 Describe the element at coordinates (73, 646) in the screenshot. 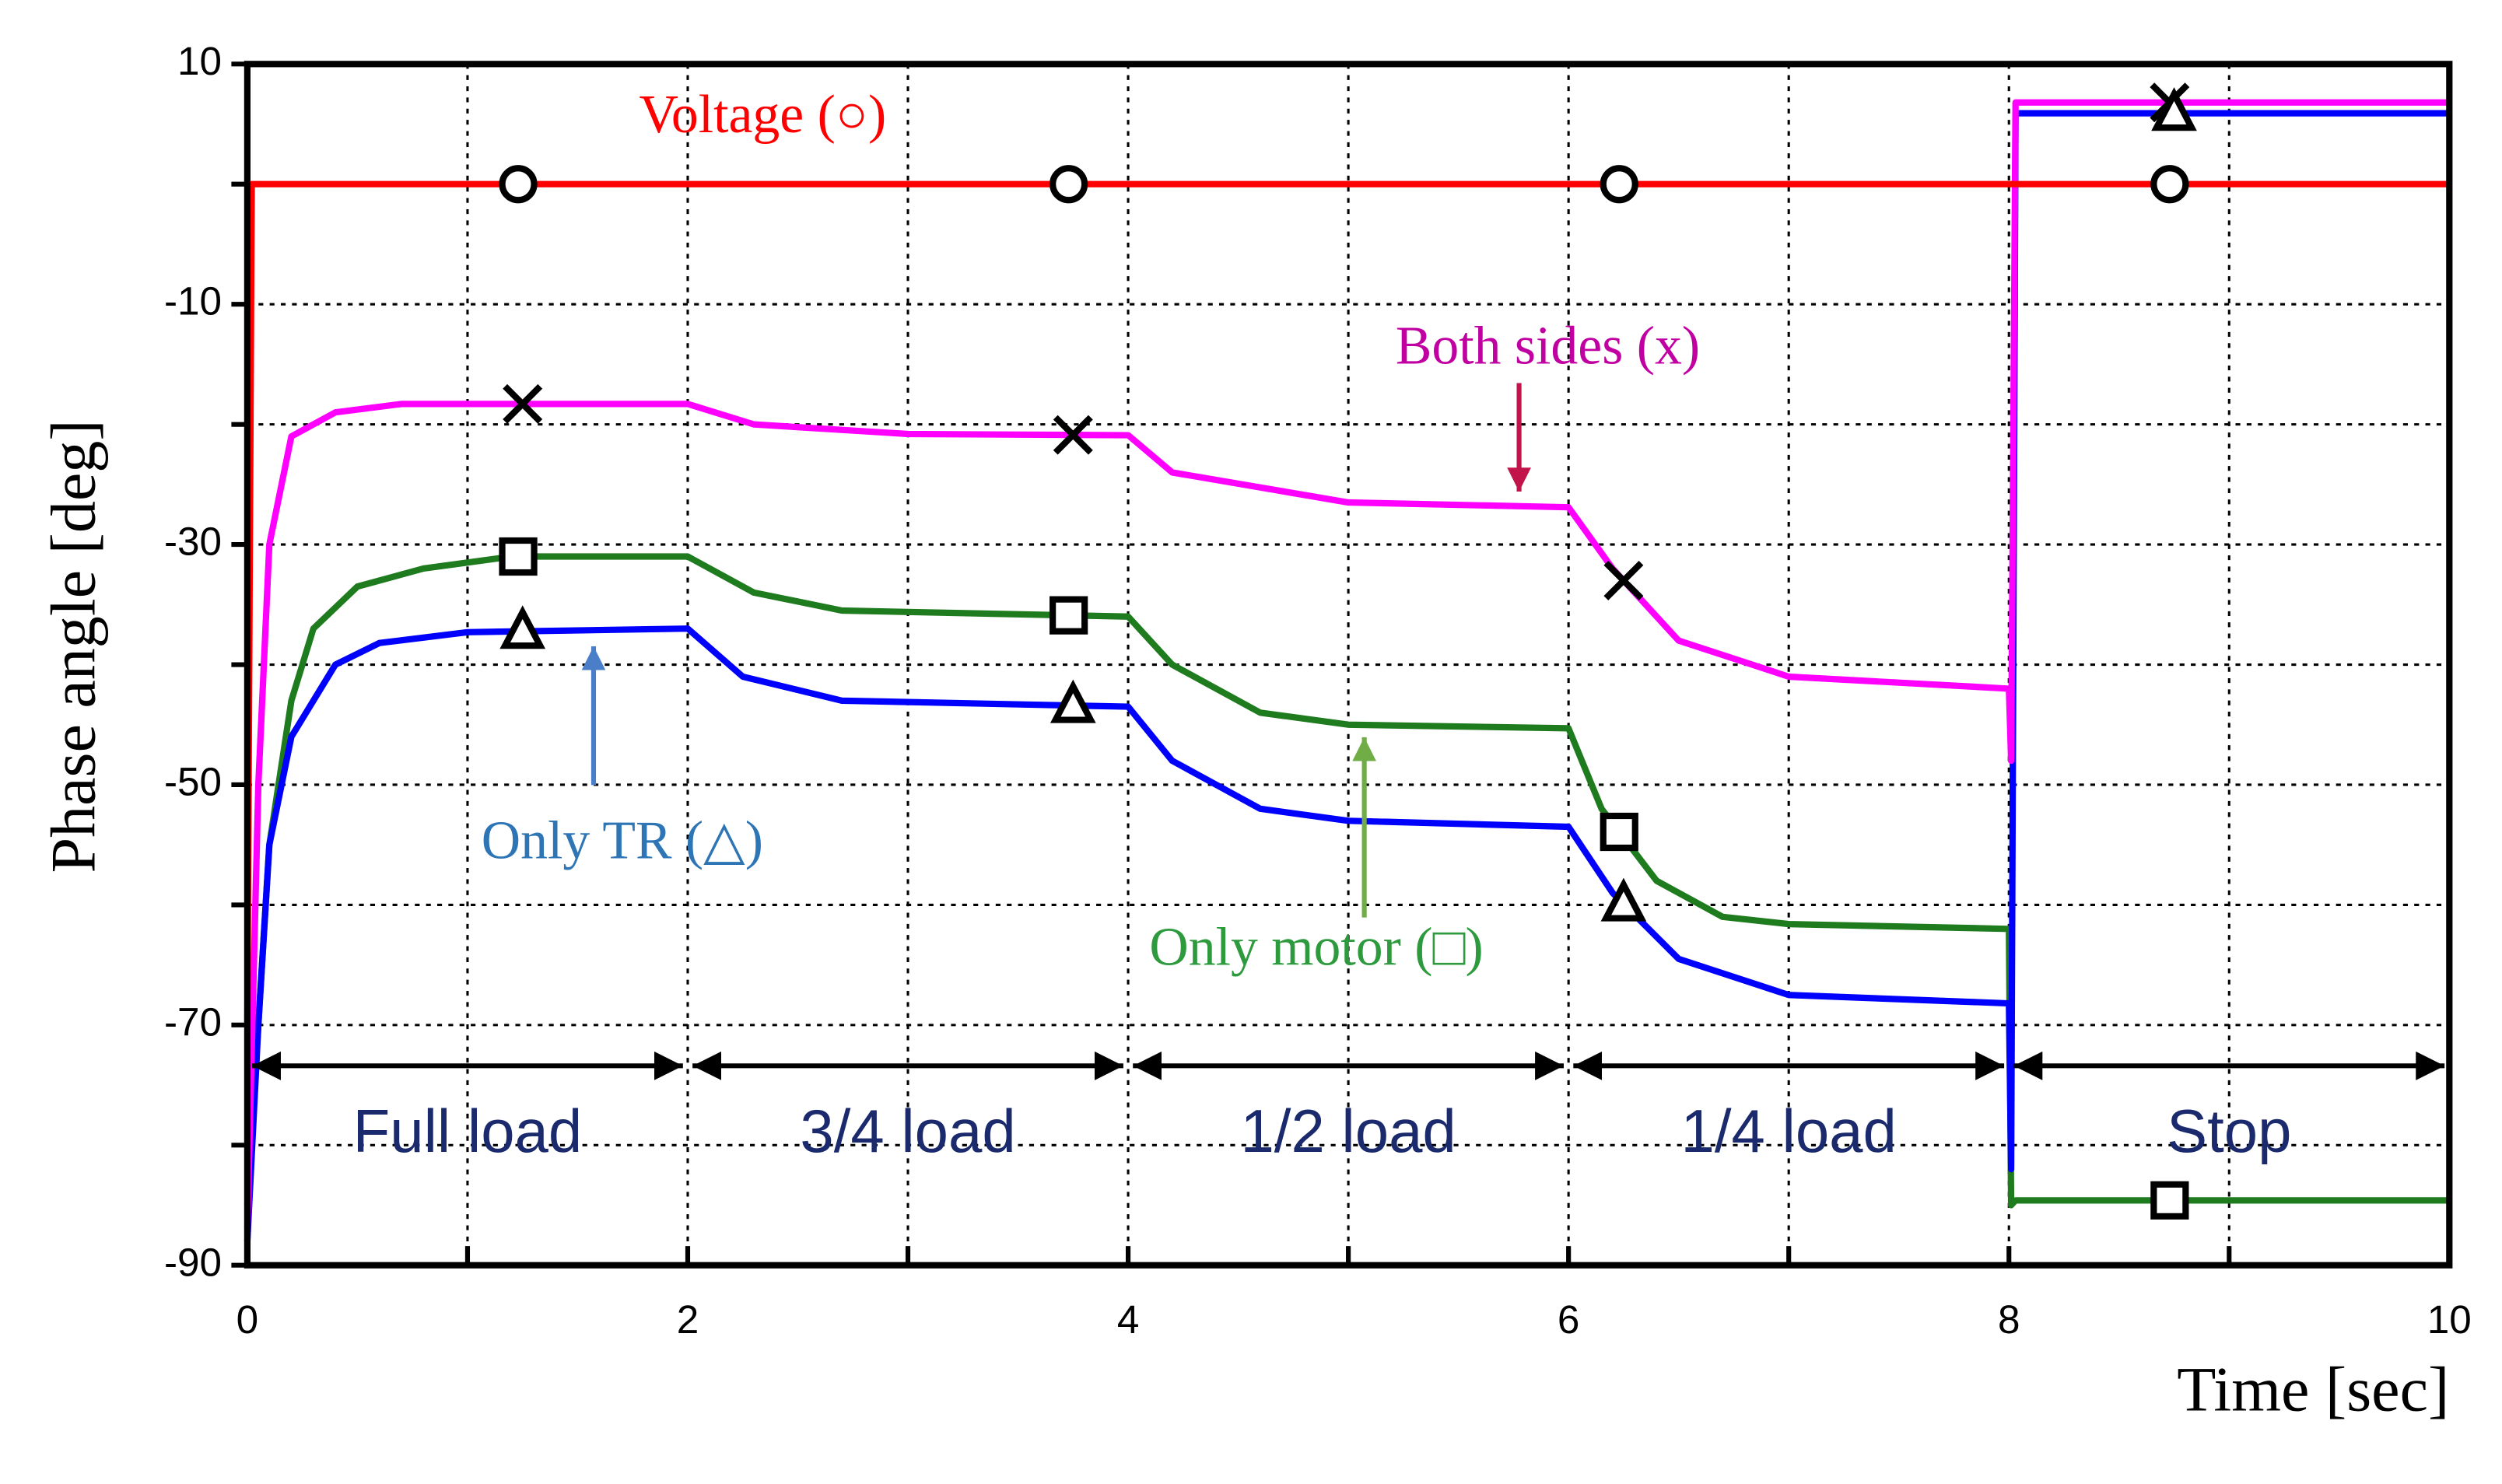

I see `y-axis-title: Phase angle [deg]` at that location.